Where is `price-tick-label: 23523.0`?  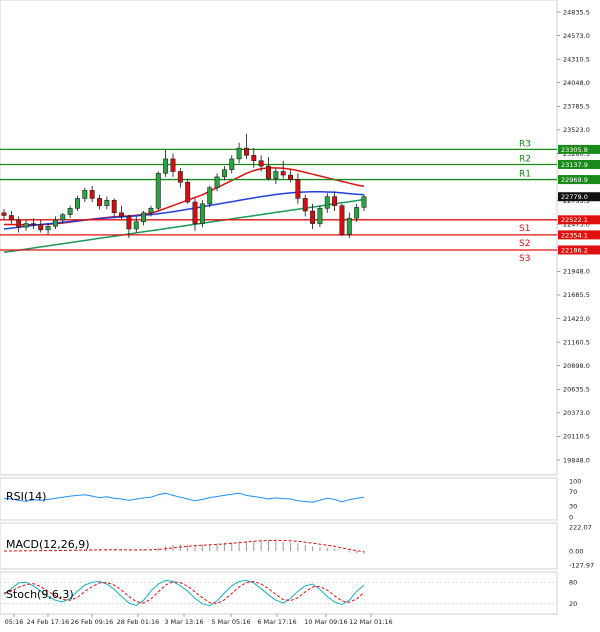 price-tick-label: 23523.0 is located at coordinates (576, 130).